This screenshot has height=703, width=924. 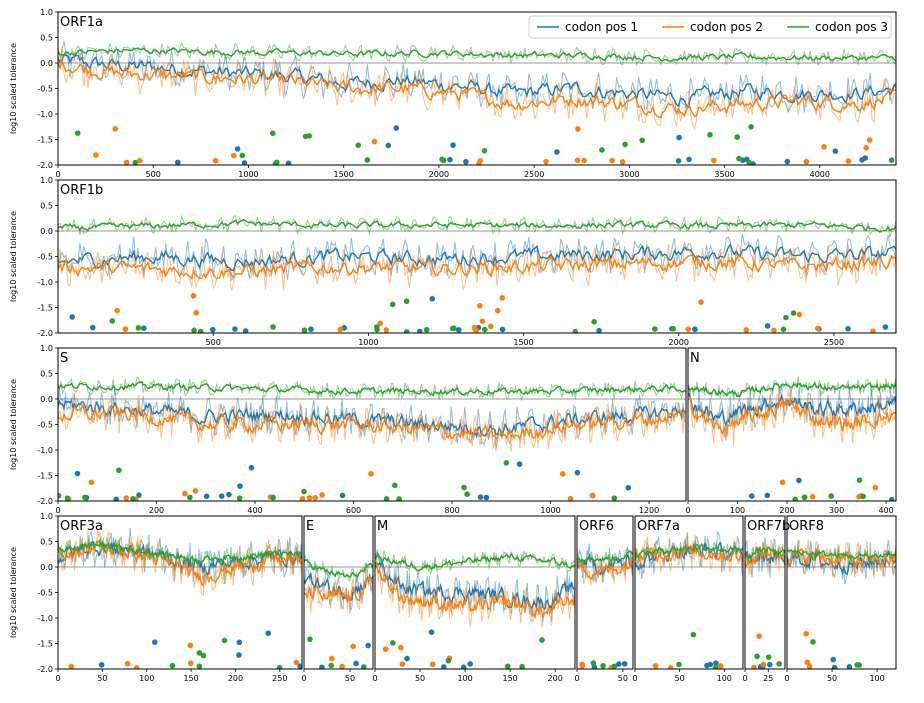 What do you see at coordinates (81, 526) in the screenshot?
I see `panel-title: ORF3a` at bounding box center [81, 526].